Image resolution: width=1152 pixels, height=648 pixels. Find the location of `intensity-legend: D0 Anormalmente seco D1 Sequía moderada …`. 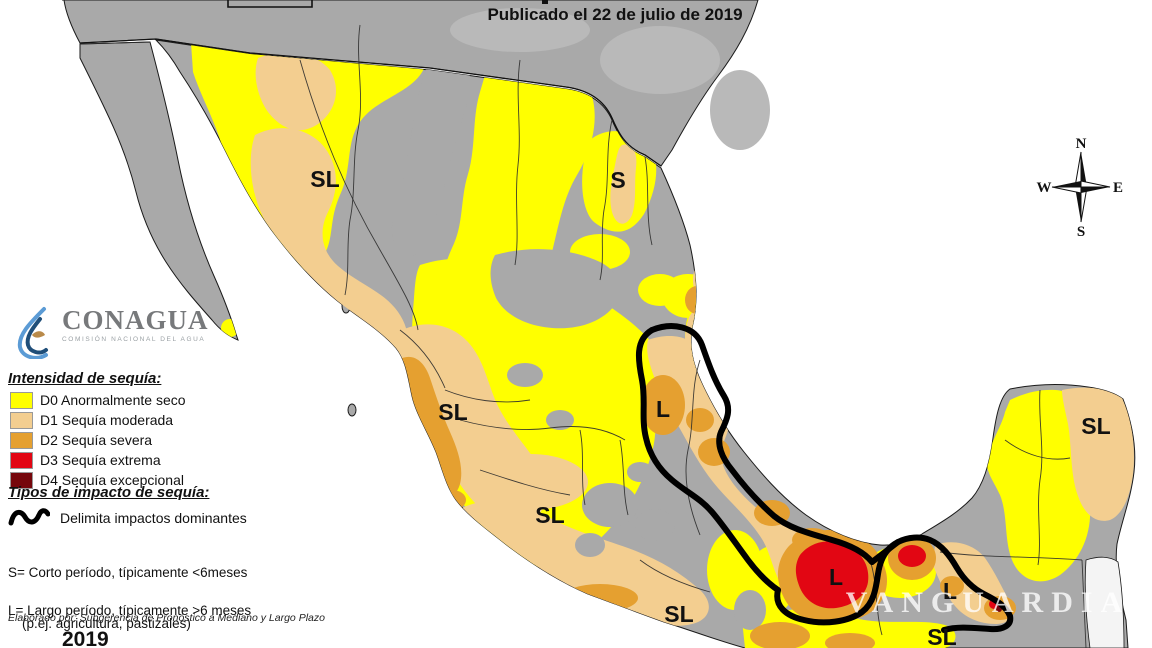

intensity-legend: D0 Anormalmente seco D1 Sequía moderada … is located at coordinates (98, 440).